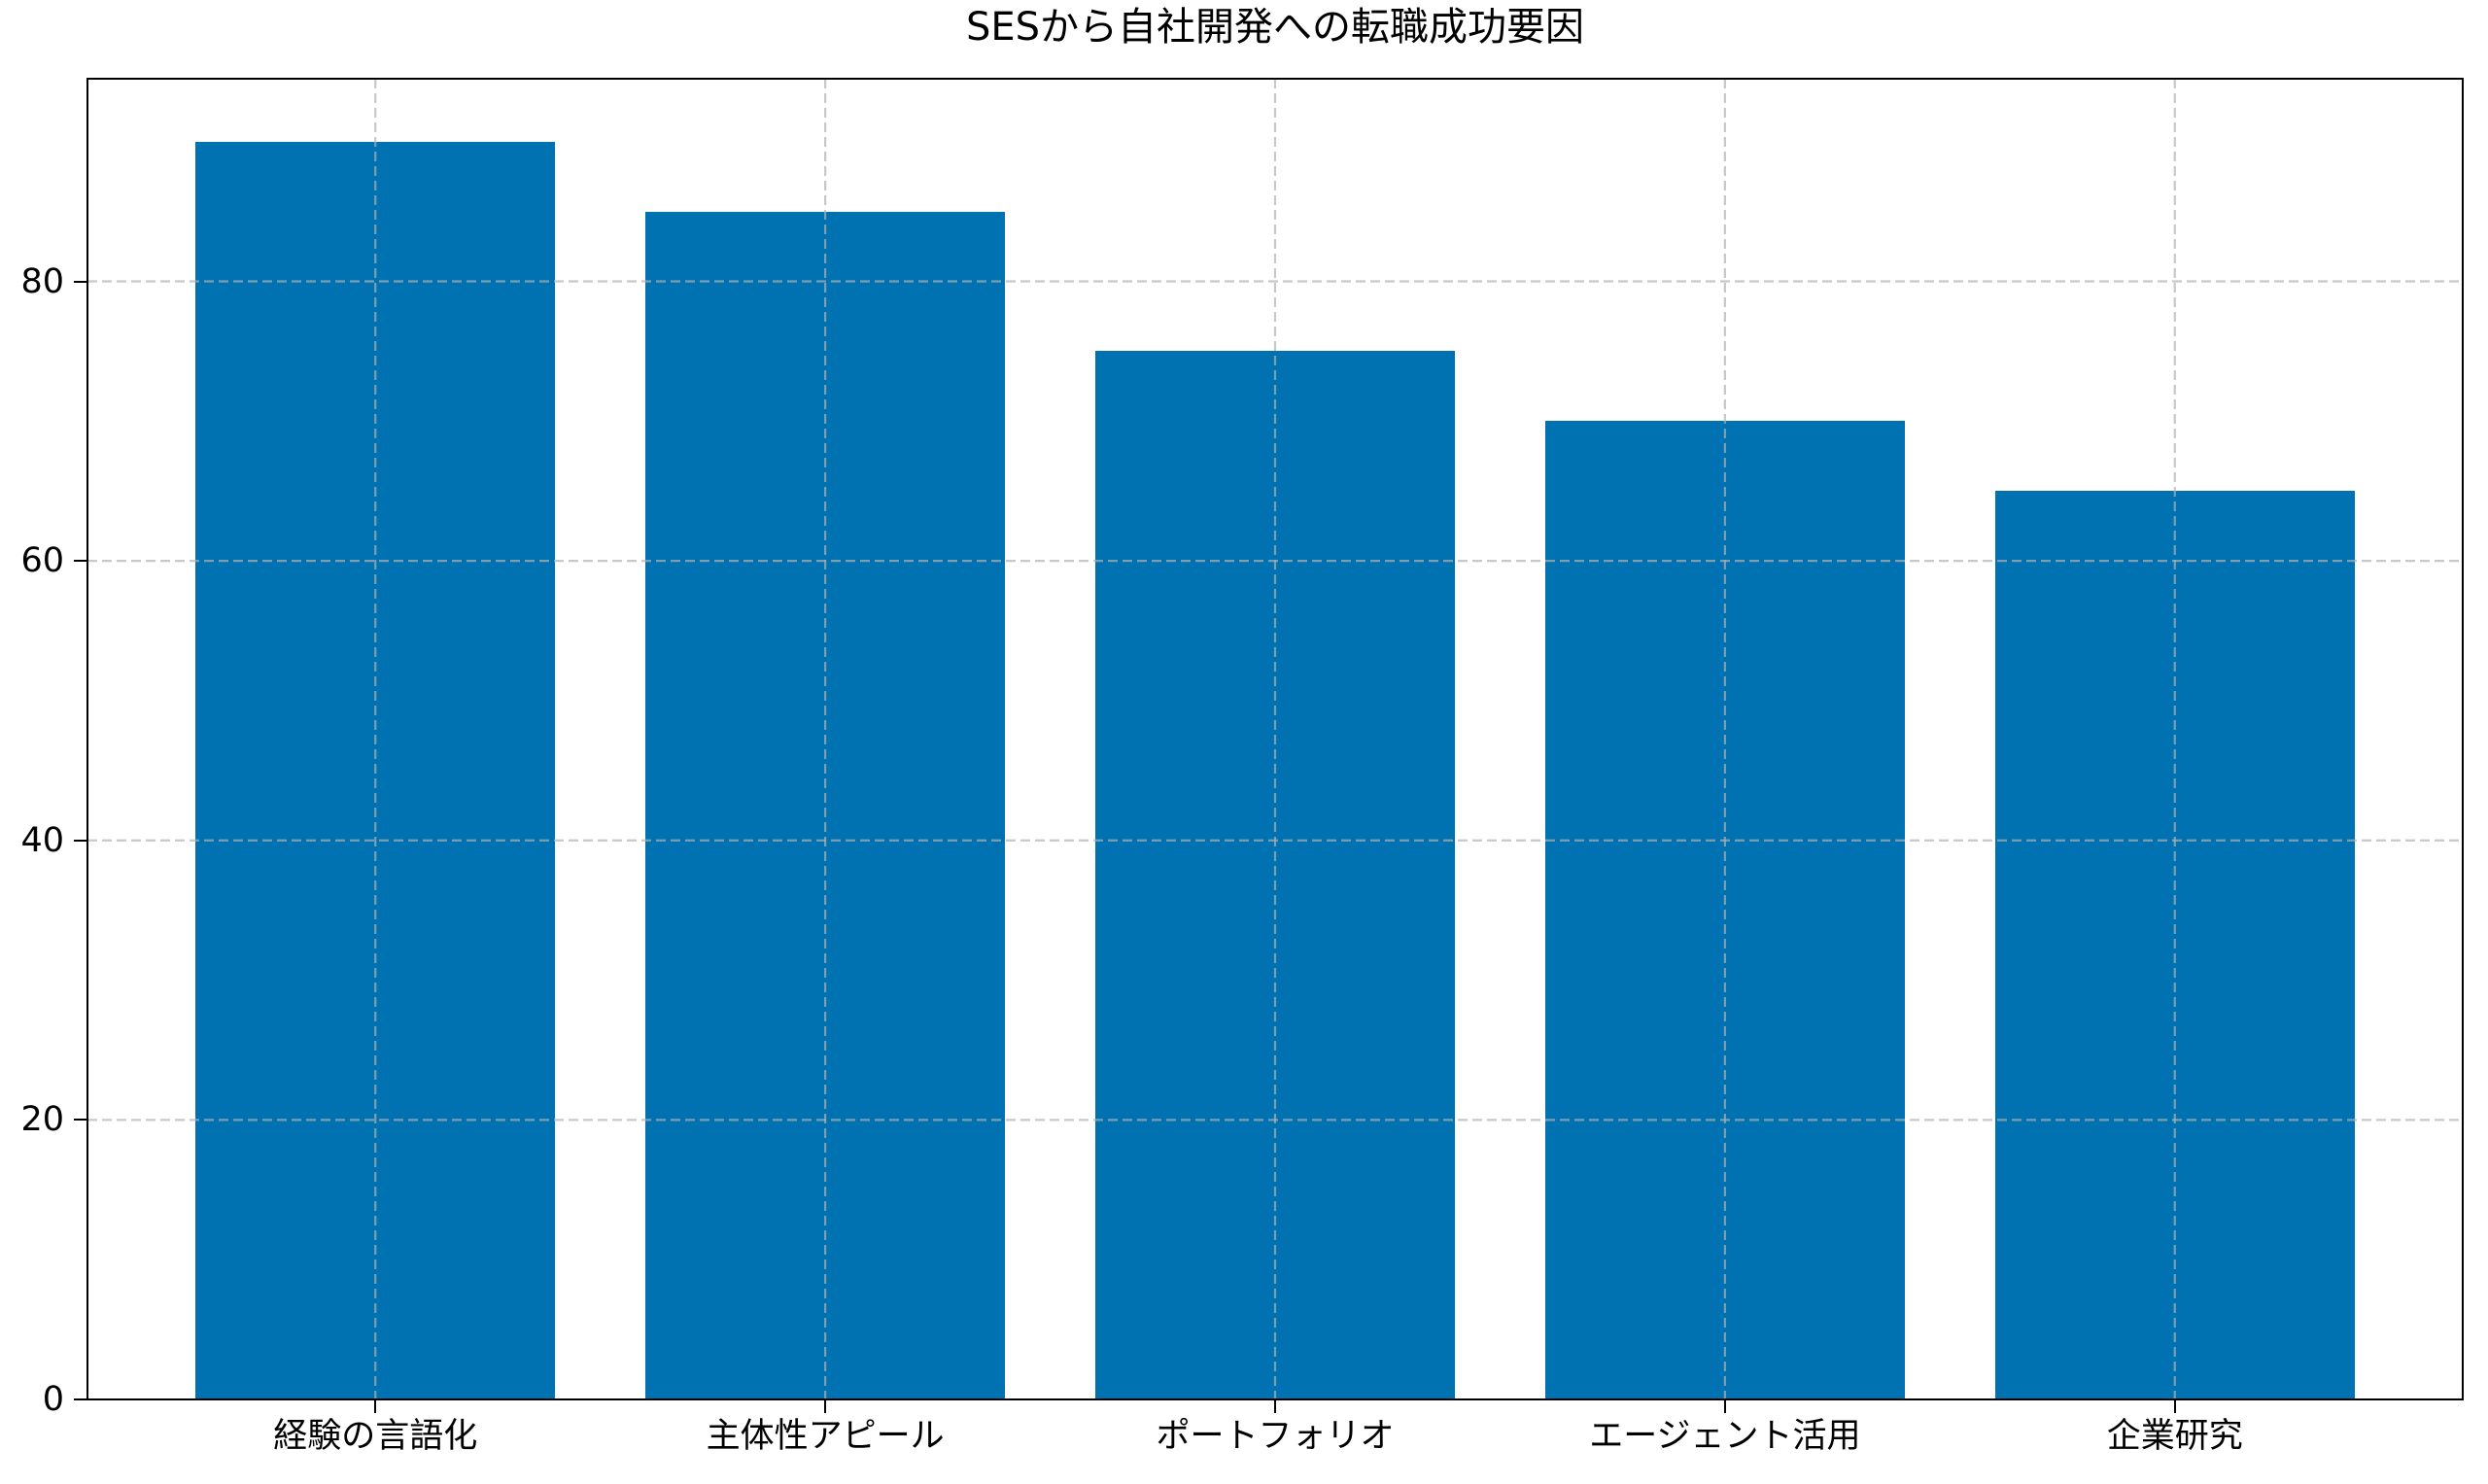 The height and width of the screenshot is (1484, 2488). I want to click on x-tick-label-1: 主体性アピール, so click(825, 1436).